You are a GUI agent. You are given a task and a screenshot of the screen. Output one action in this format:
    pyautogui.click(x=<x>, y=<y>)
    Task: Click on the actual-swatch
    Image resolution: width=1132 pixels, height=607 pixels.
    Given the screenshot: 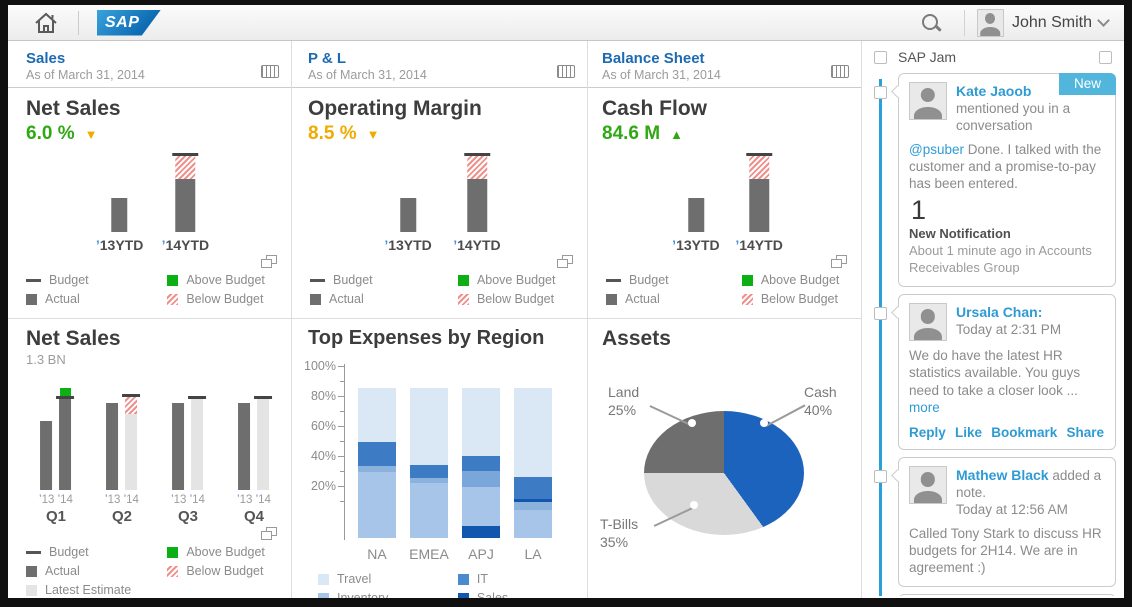 What is the action you would take?
    pyautogui.click(x=31, y=571)
    